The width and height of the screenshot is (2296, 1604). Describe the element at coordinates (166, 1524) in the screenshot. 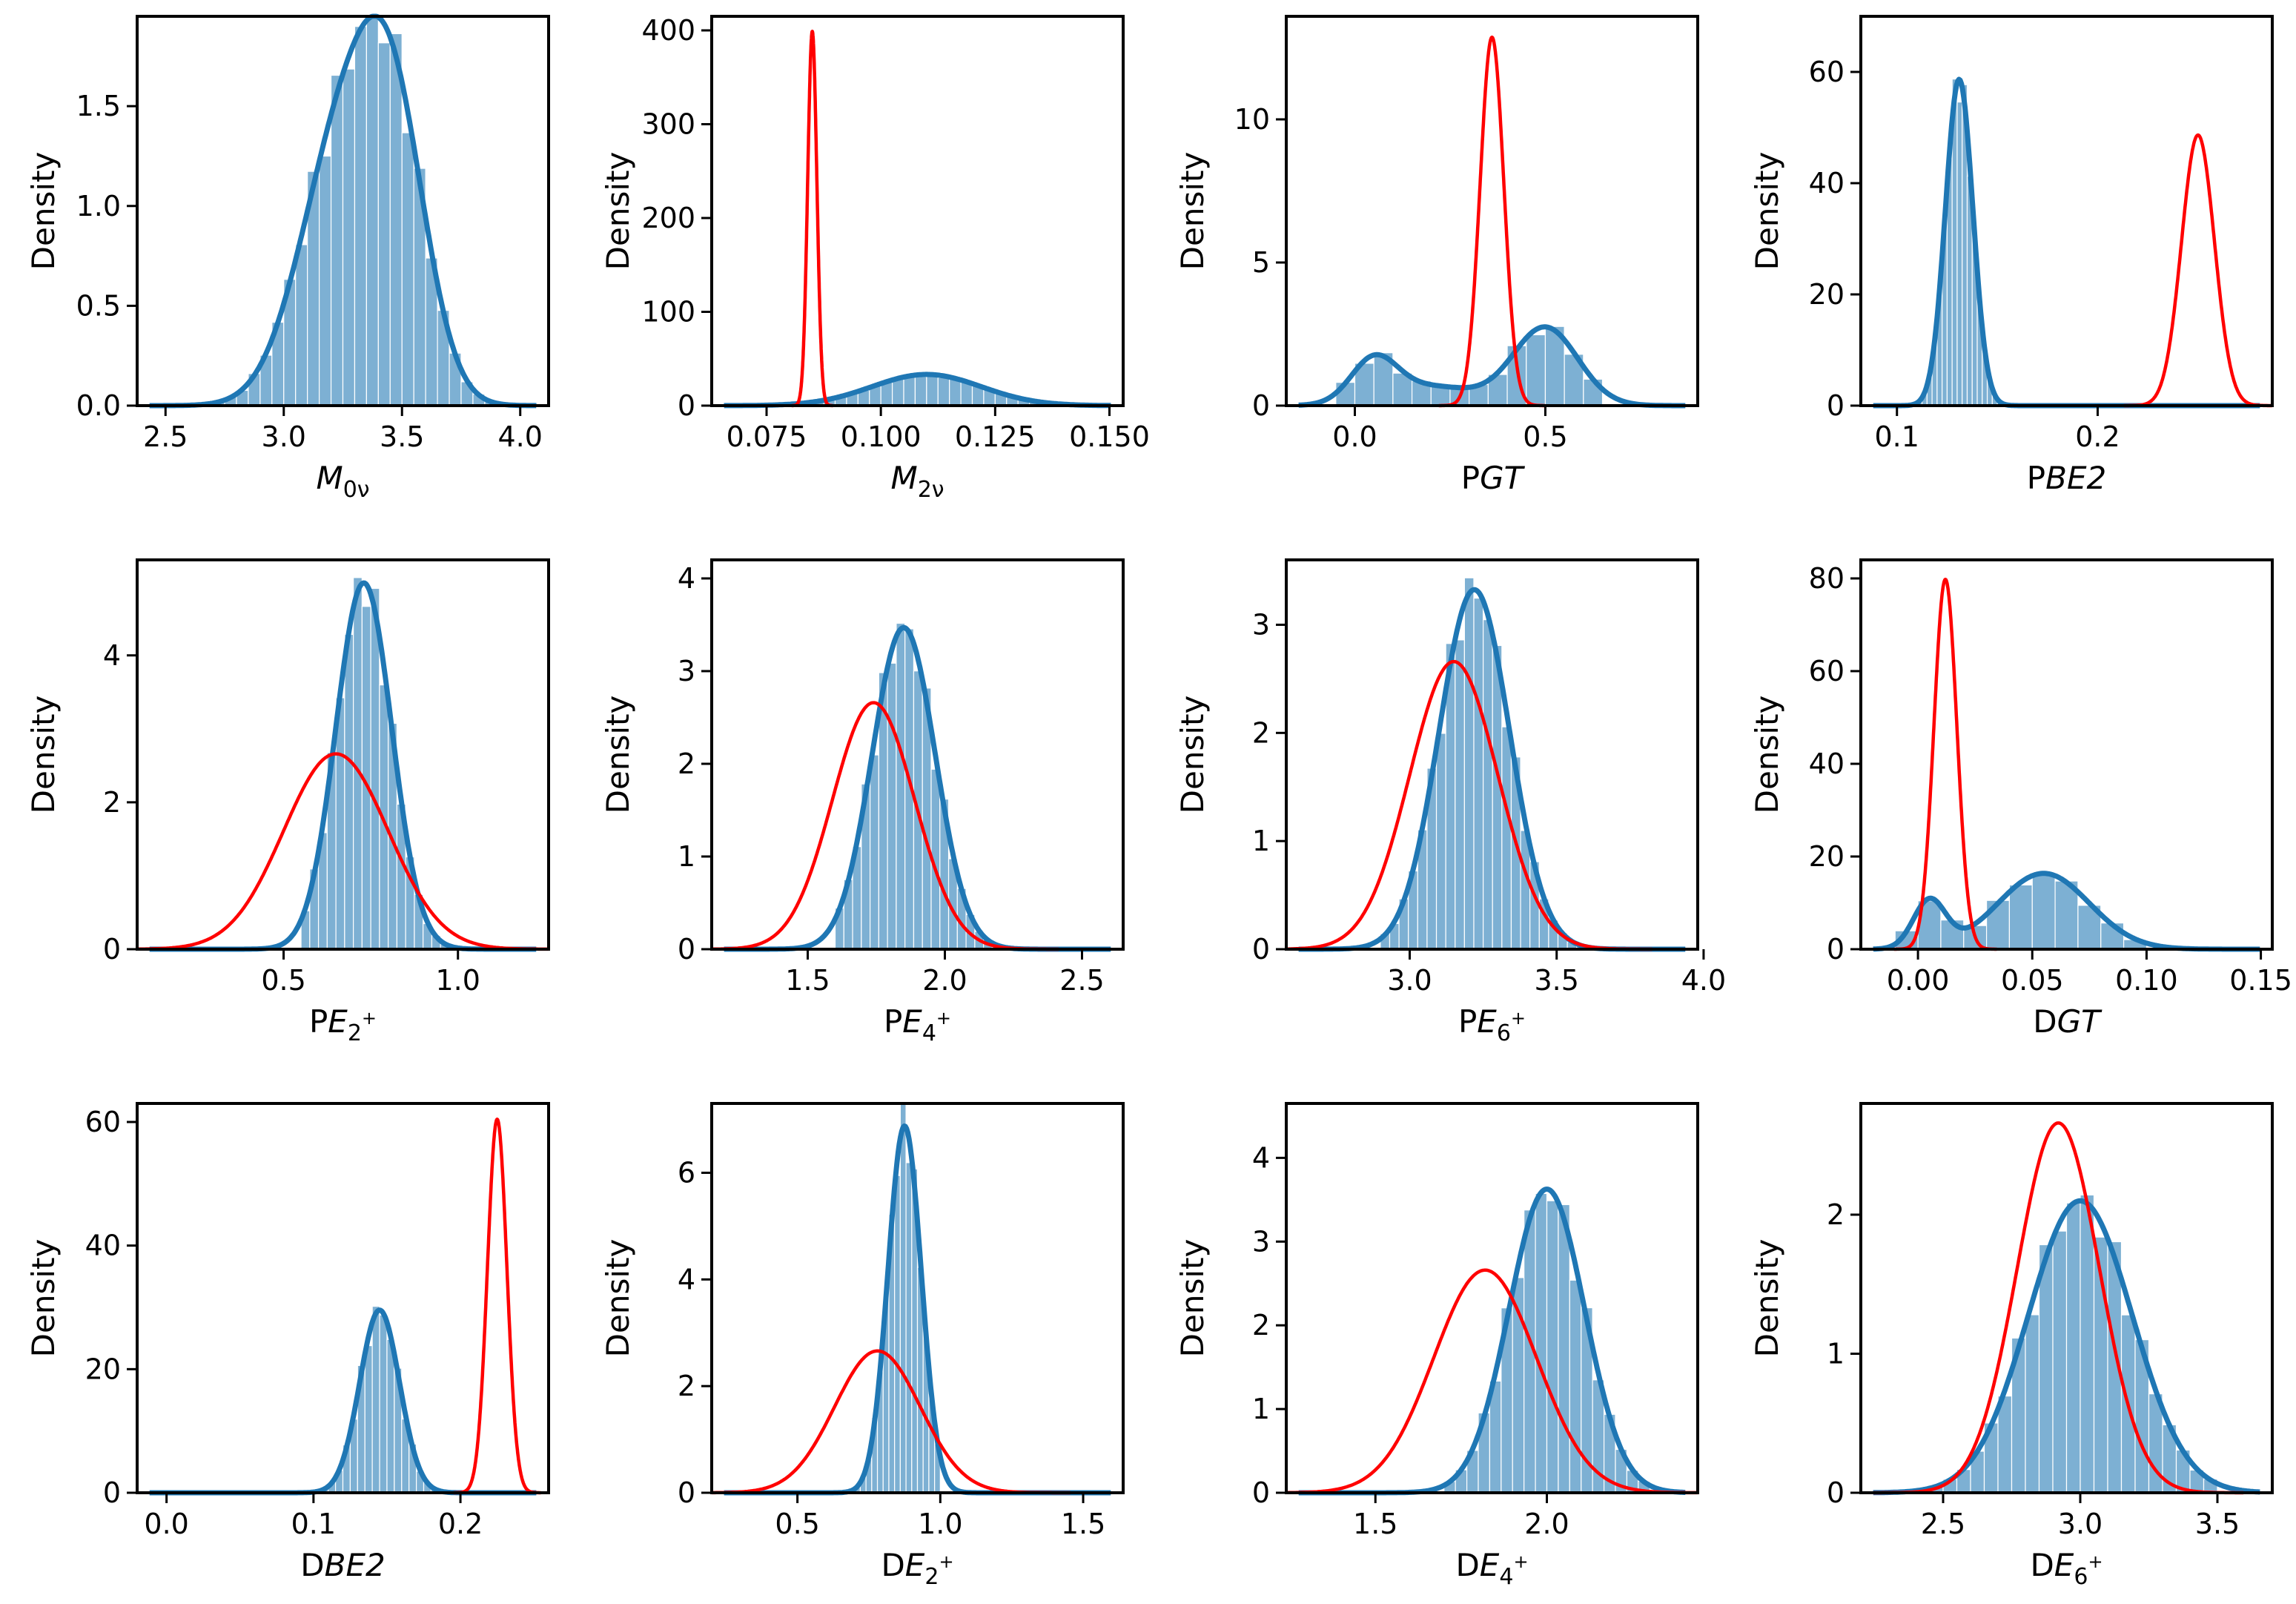

I see `x-tick-label: 0.0` at that location.